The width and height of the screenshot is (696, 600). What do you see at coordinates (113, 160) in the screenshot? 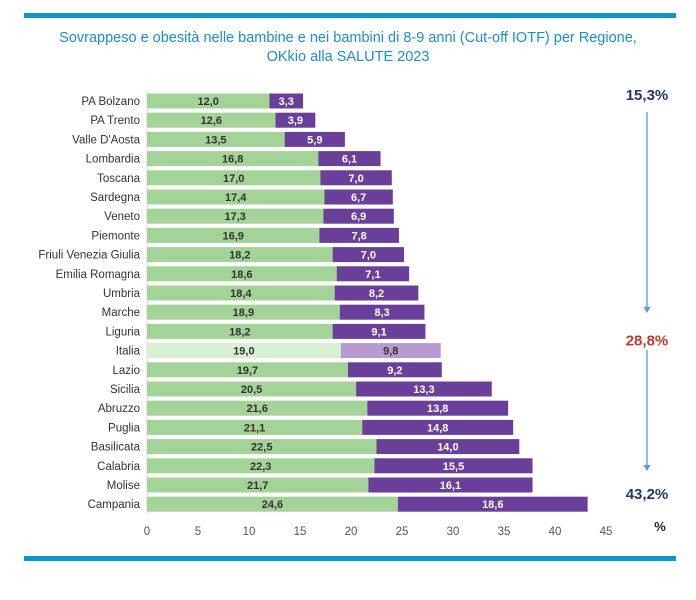
I see `category-label: Lombardia` at bounding box center [113, 160].